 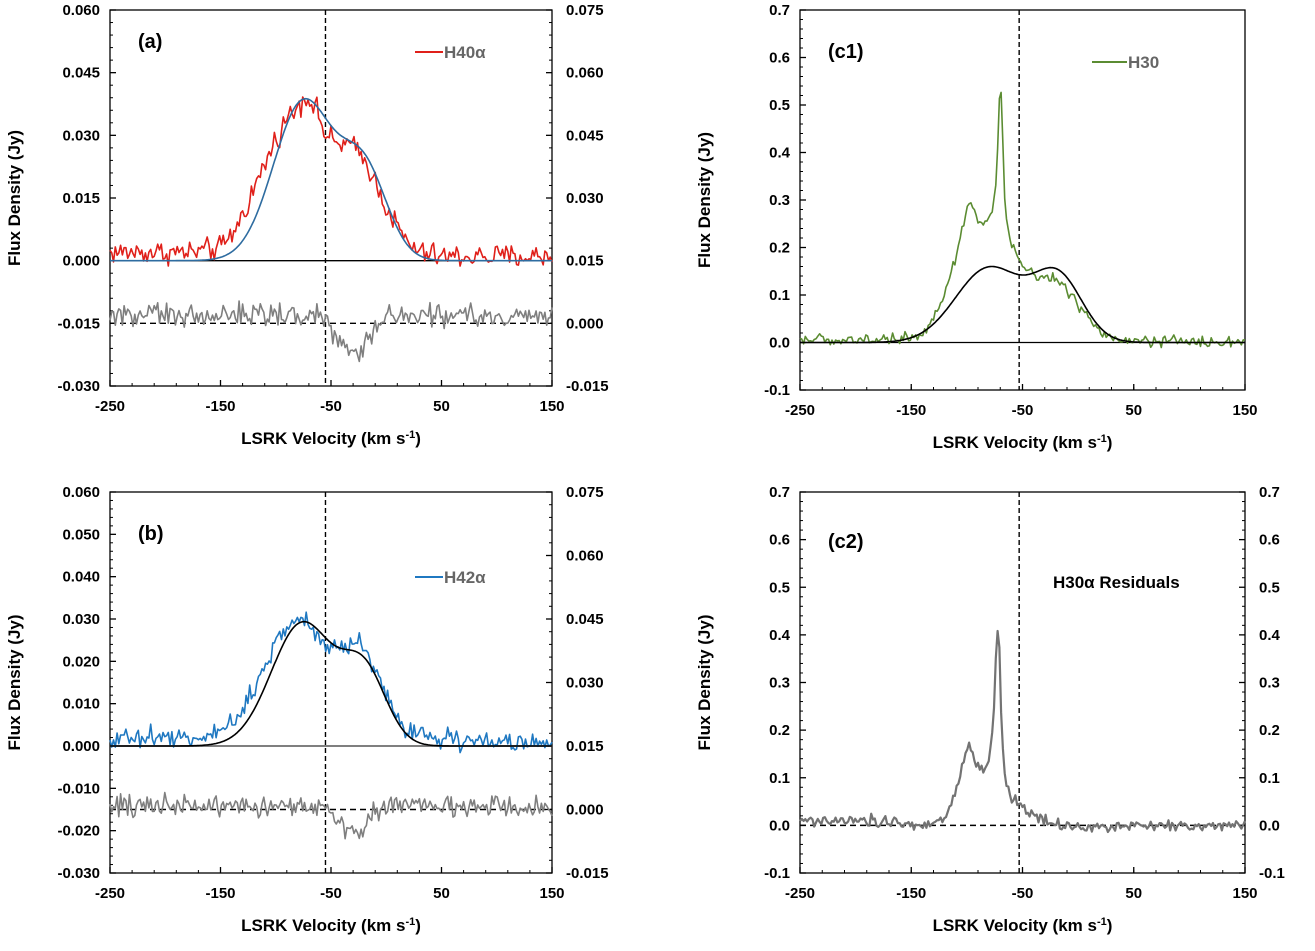 I want to click on y2-tick-label: 0.075, so click(x=585, y=492).